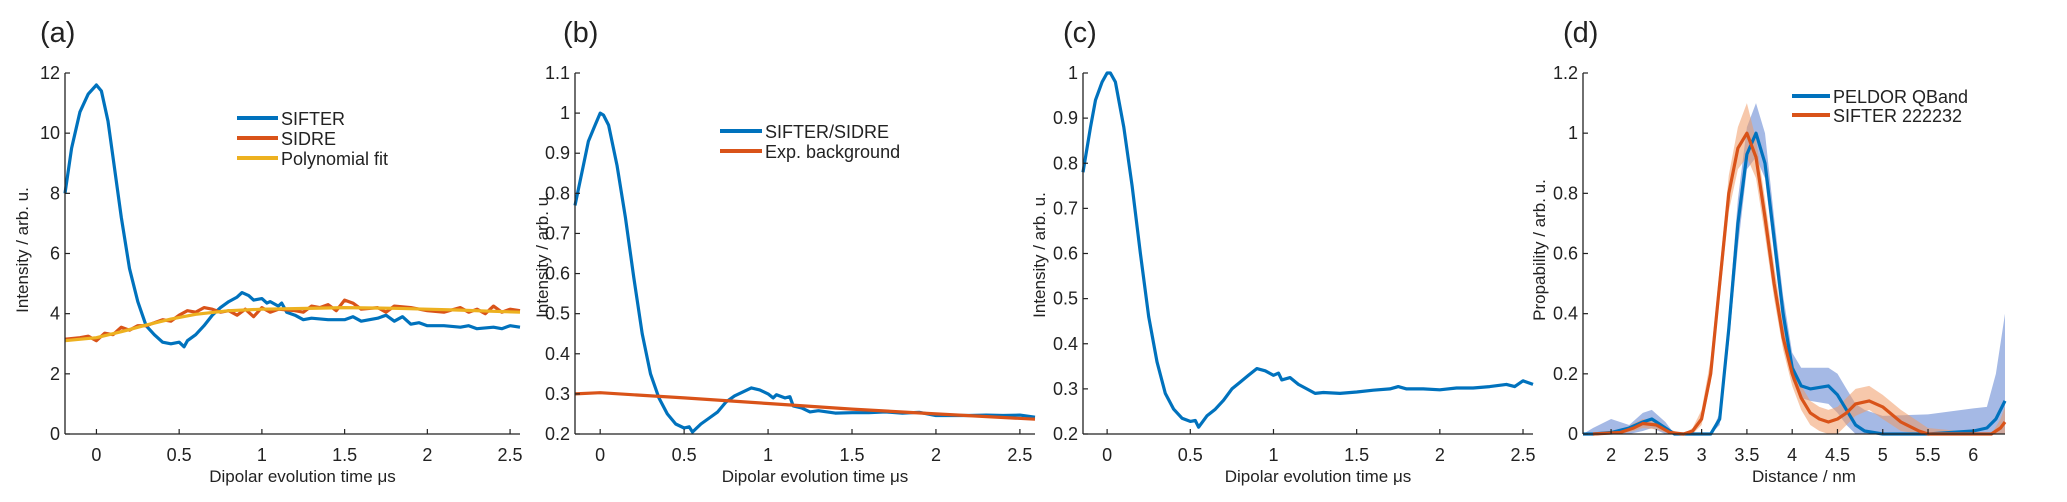 The height and width of the screenshot is (502, 2067). I want to click on x-tick-label: 5, so click(1883, 455).